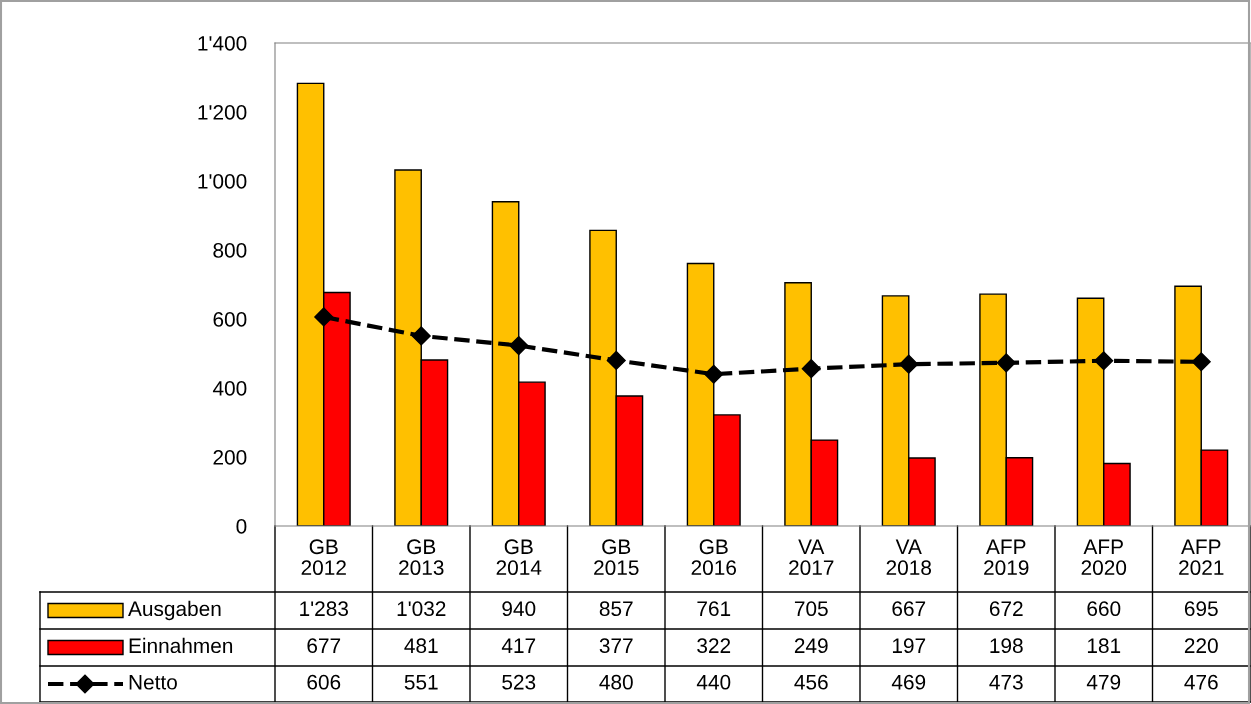 This screenshot has width=1251, height=704. What do you see at coordinates (324, 682) in the screenshot?
I see `data-label: 606` at bounding box center [324, 682].